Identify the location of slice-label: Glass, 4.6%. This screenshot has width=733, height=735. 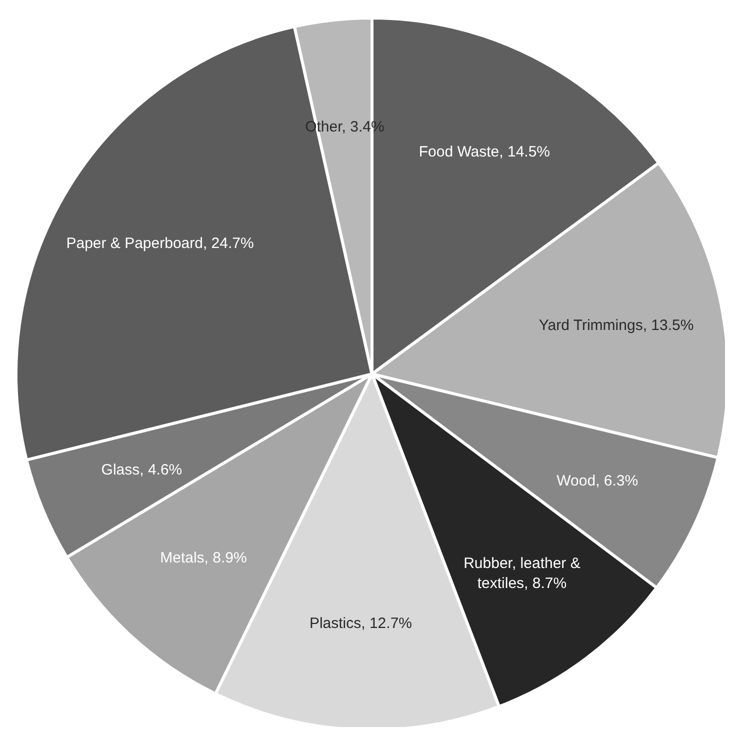
(141, 469).